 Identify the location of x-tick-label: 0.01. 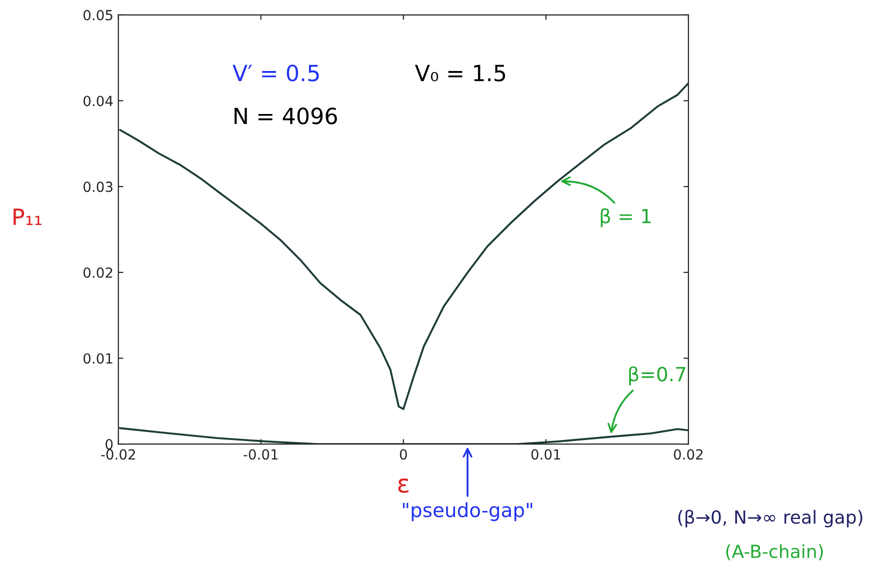
(545, 454).